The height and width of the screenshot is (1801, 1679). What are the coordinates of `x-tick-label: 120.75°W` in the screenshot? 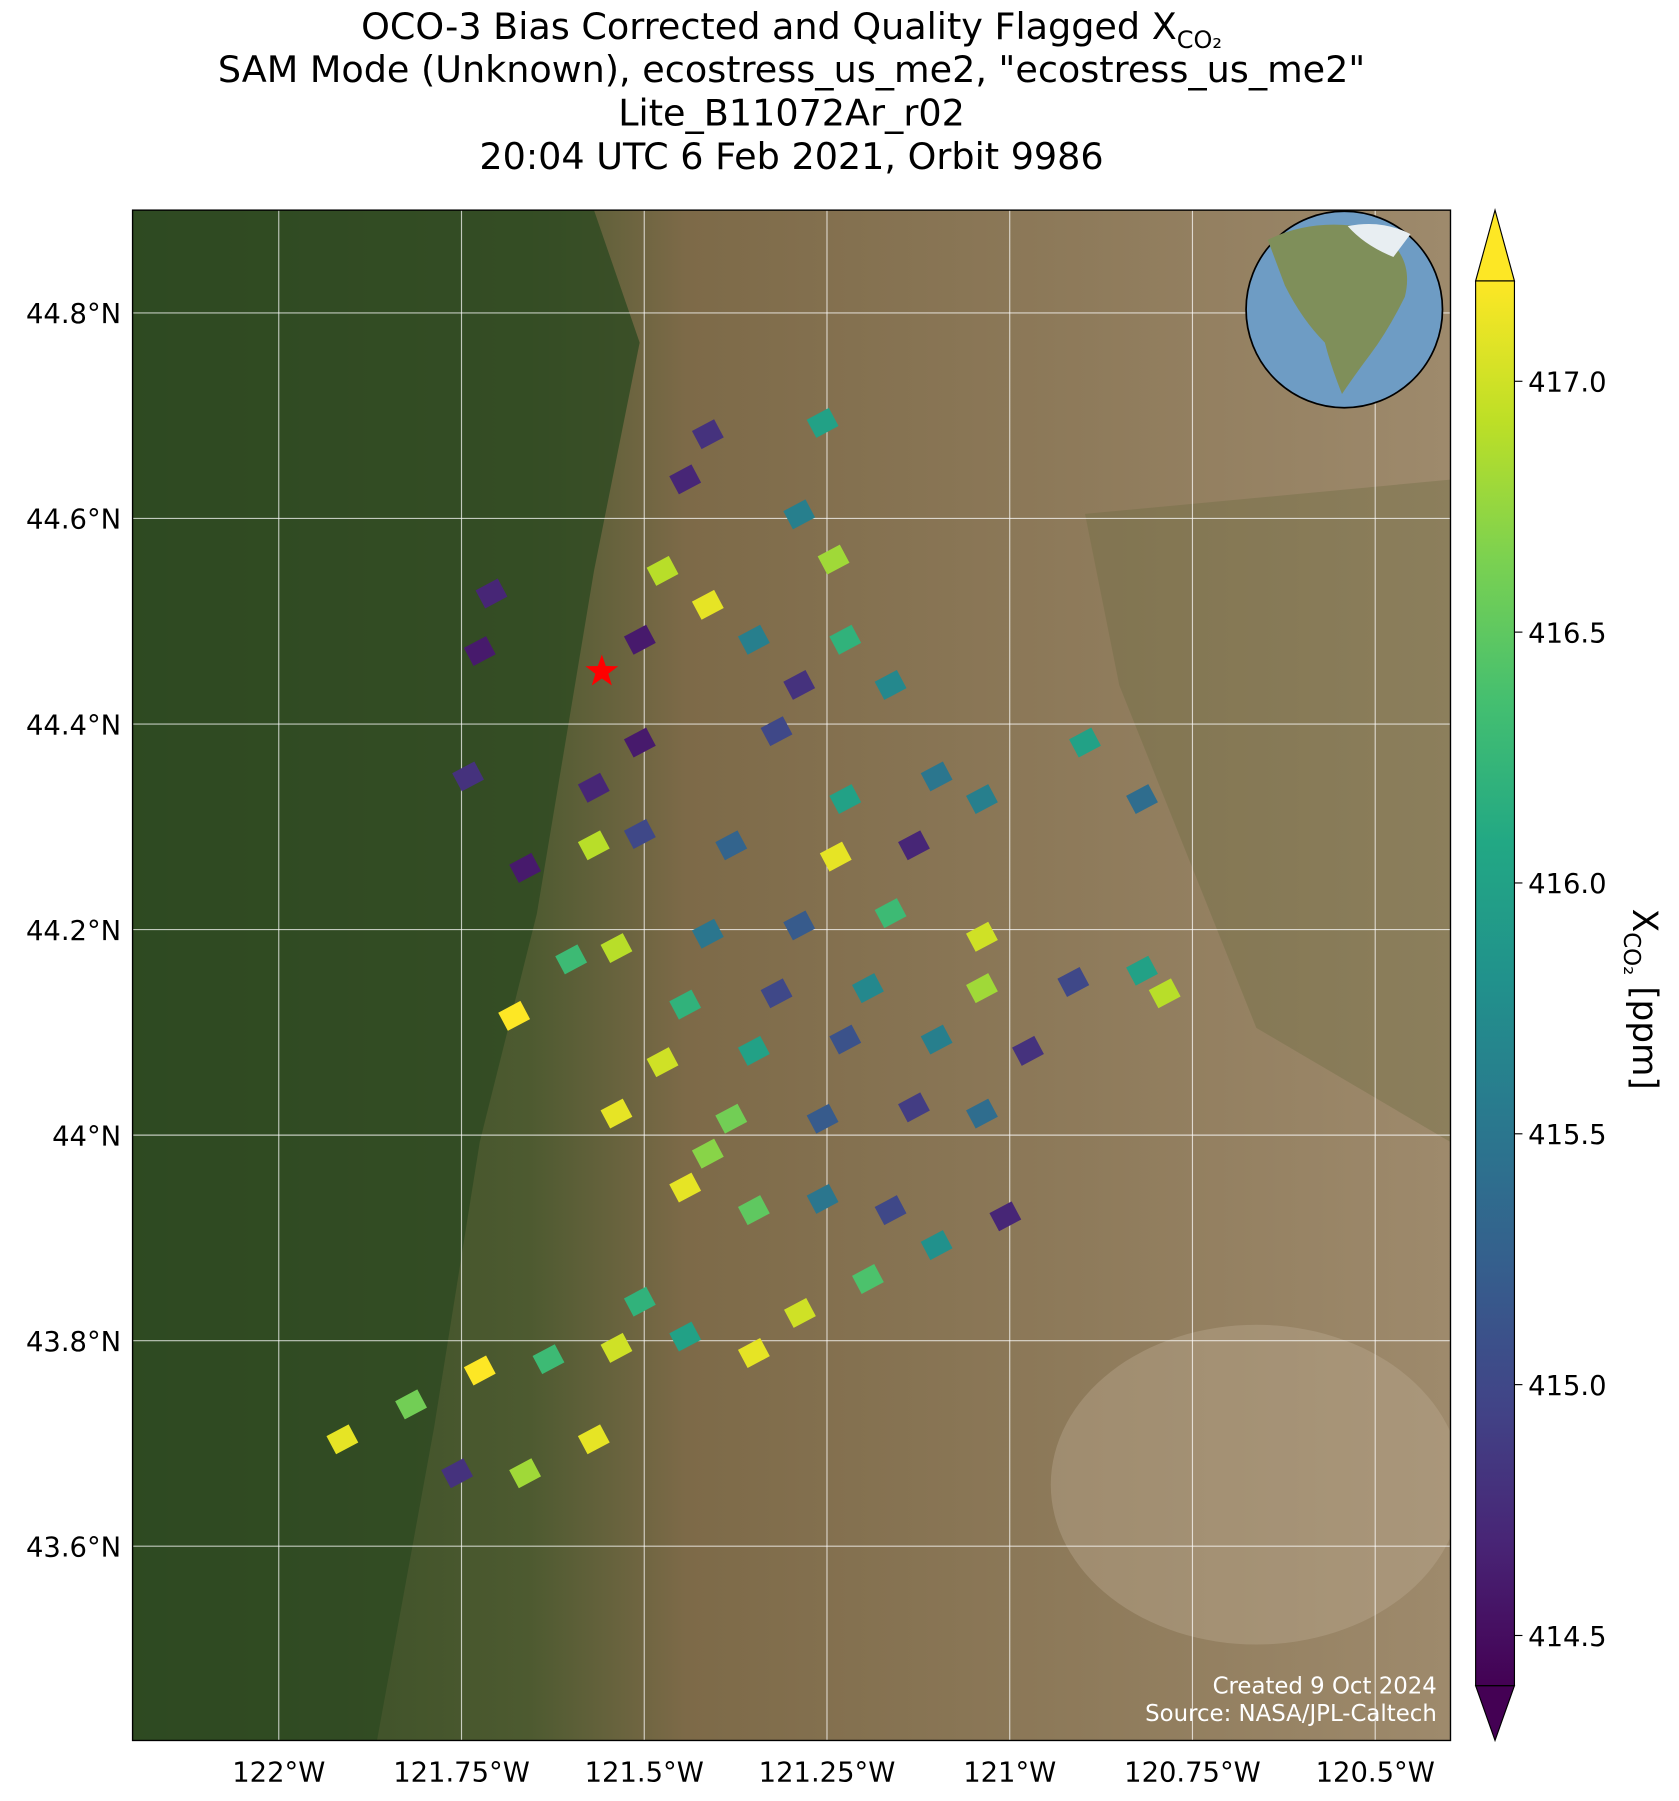 It's located at (1192, 1773).